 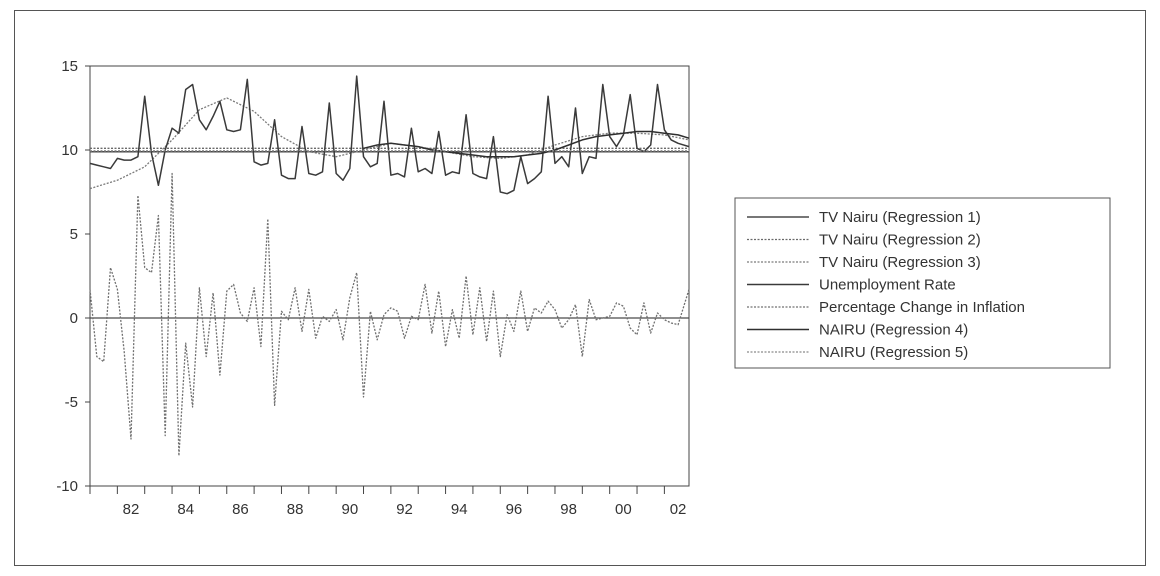 What do you see at coordinates (900, 262) in the screenshot?
I see `legend-label: TV Nairu (Regression 3)` at bounding box center [900, 262].